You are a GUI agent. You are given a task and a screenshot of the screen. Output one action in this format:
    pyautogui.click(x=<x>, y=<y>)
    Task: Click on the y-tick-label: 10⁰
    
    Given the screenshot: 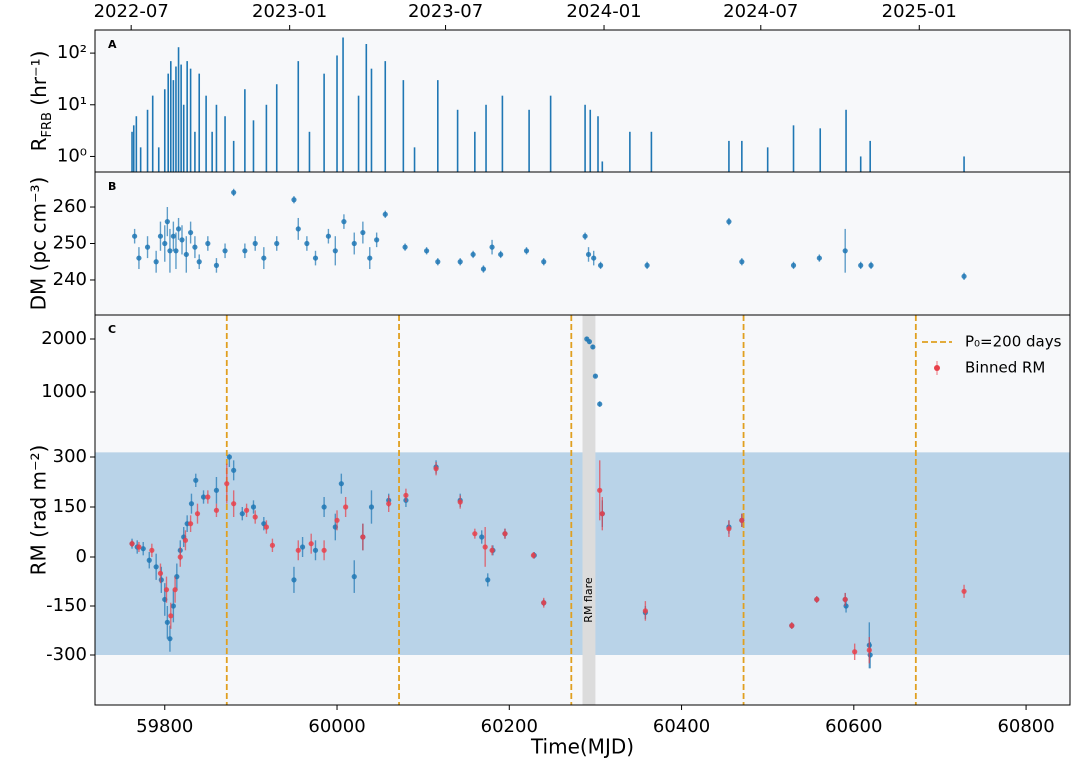 What is the action you would take?
    pyautogui.click(x=72, y=155)
    